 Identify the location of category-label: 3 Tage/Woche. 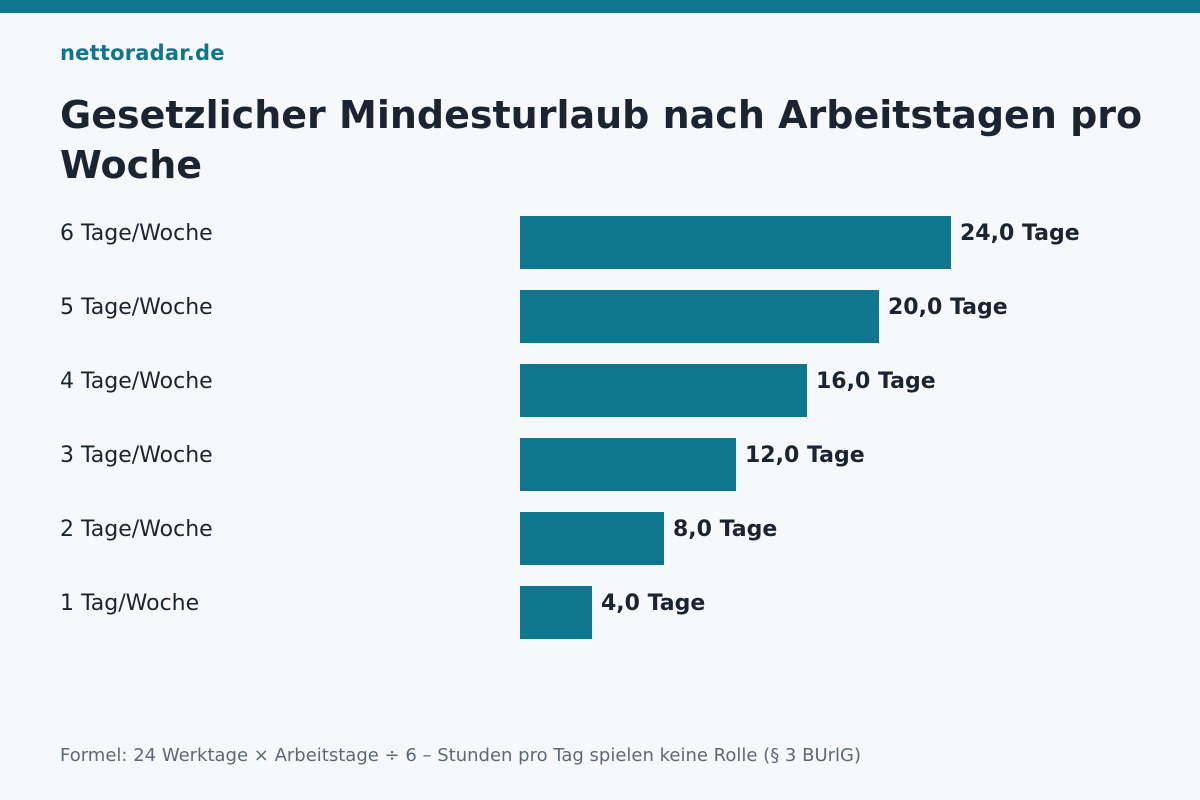
(136, 455).